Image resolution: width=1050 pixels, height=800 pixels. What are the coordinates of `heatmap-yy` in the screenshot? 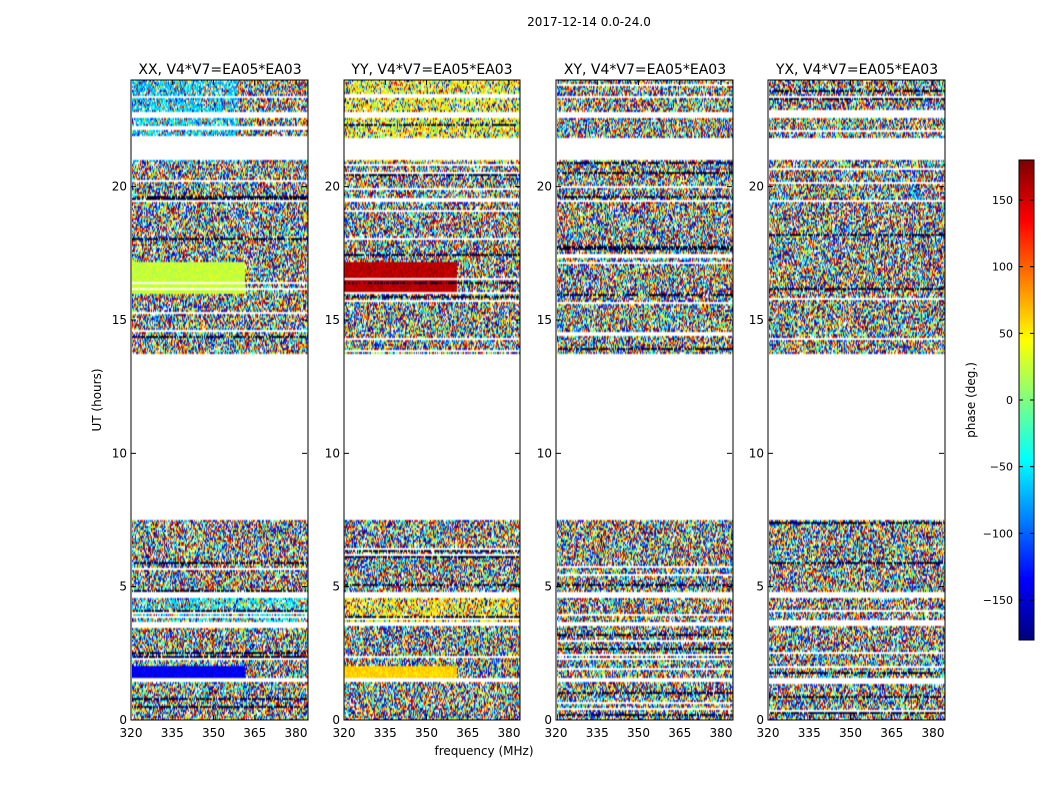 It's located at (432, 400).